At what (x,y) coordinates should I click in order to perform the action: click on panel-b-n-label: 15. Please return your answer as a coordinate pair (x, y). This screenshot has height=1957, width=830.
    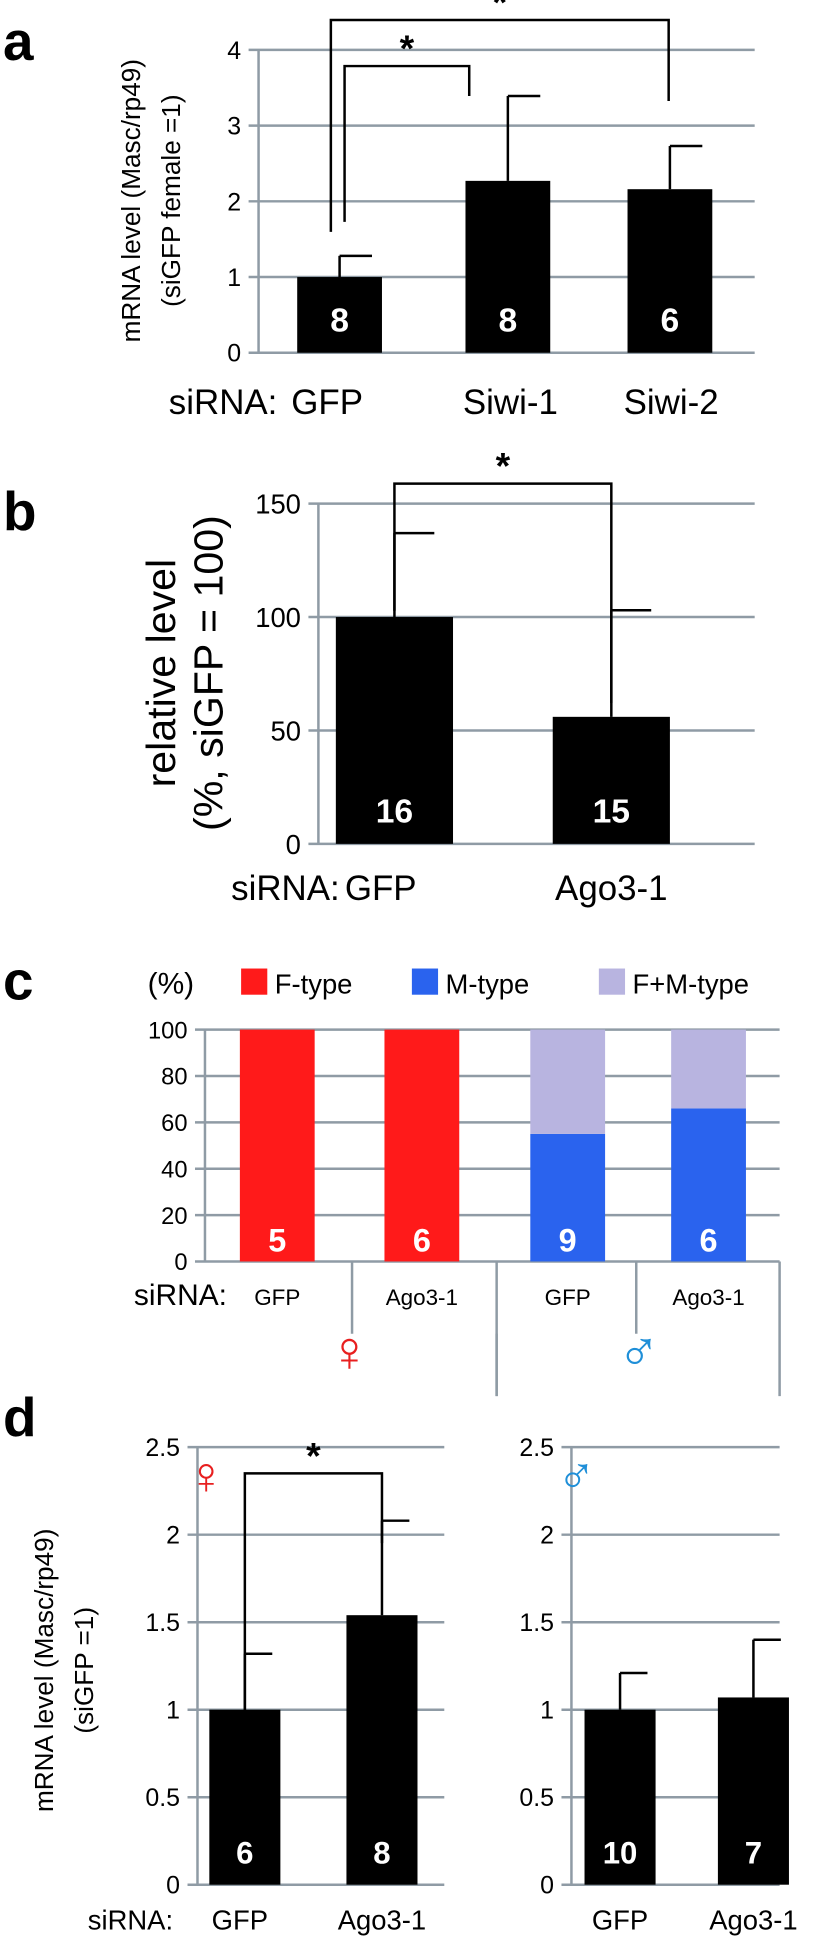
    Looking at the image, I should click on (611, 812).